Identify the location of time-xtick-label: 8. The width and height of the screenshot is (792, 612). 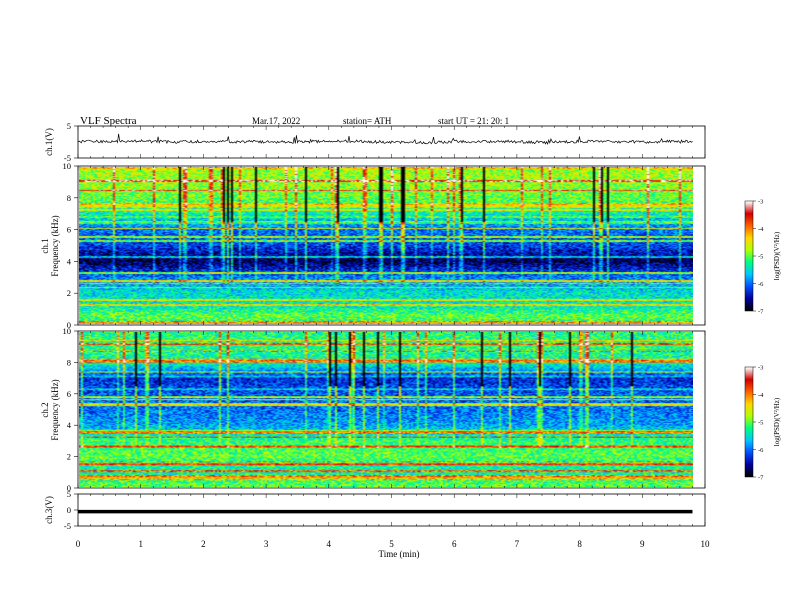
(579, 544).